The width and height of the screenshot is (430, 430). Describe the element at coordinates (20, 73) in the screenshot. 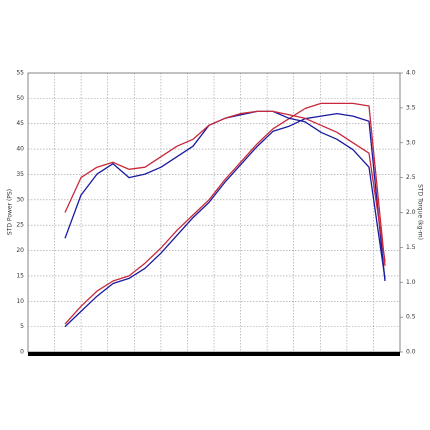

I see `y-tick-label: 55` at that location.